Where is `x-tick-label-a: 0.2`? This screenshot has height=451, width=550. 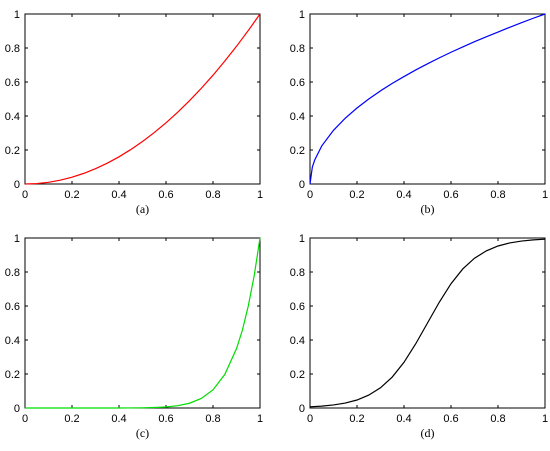
x-tick-label-a: 0.2 is located at coordinates (71, 195).